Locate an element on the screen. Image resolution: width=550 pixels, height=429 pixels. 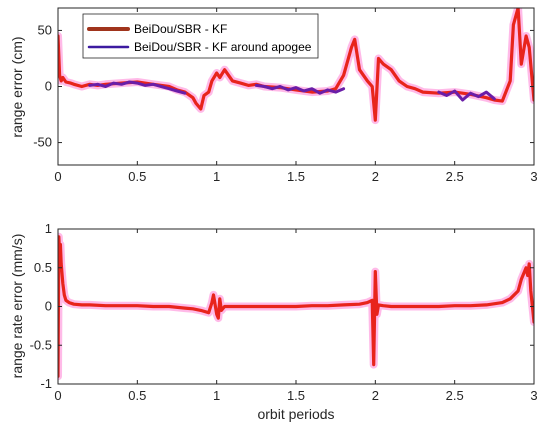
range-rate-error-x-tick-label: 0 is located at coordinates (57, 395).